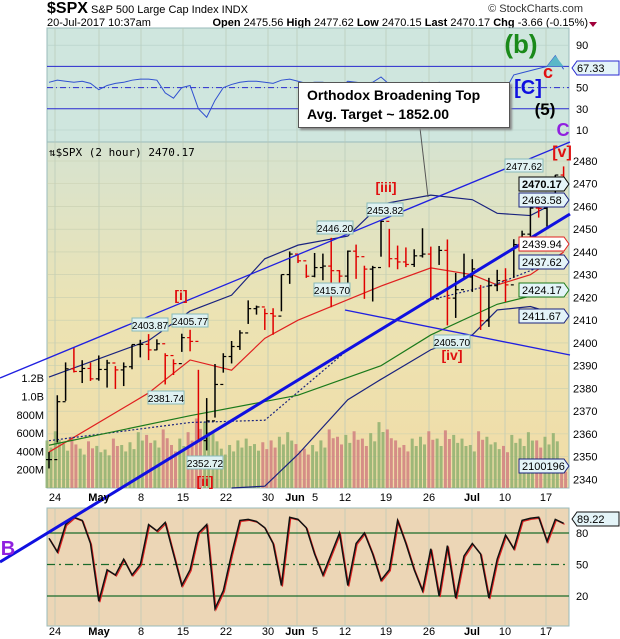  Describe the element at coordinates (394, 95) in the screenshot. I see `annotation-line1: Orthodox Broadening Top` at that location.